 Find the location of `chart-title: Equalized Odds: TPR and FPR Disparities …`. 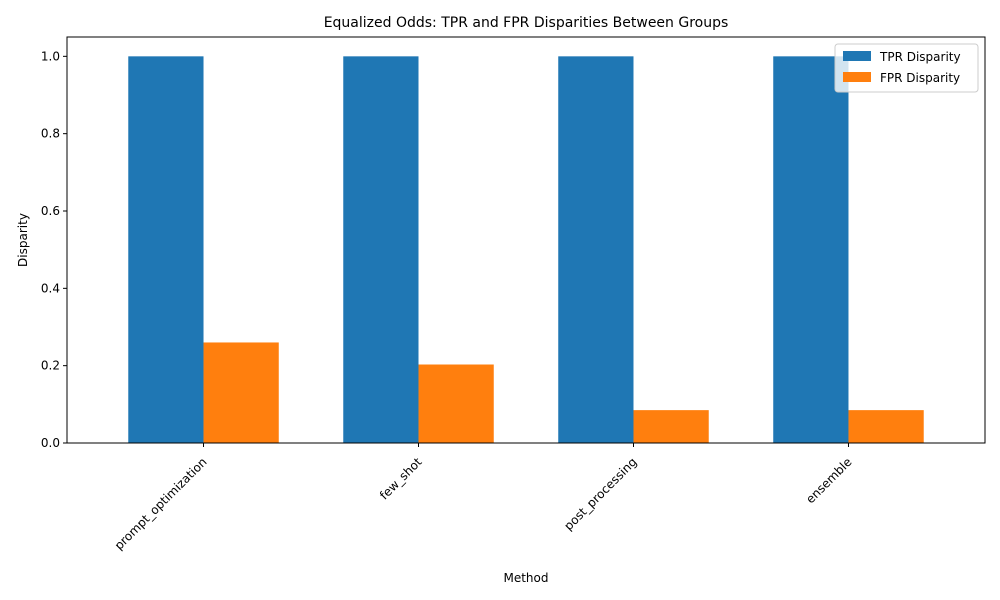

chart-title: Equalized Odds: TPR and FPR Disparities … is located at coordinates (526, 23).